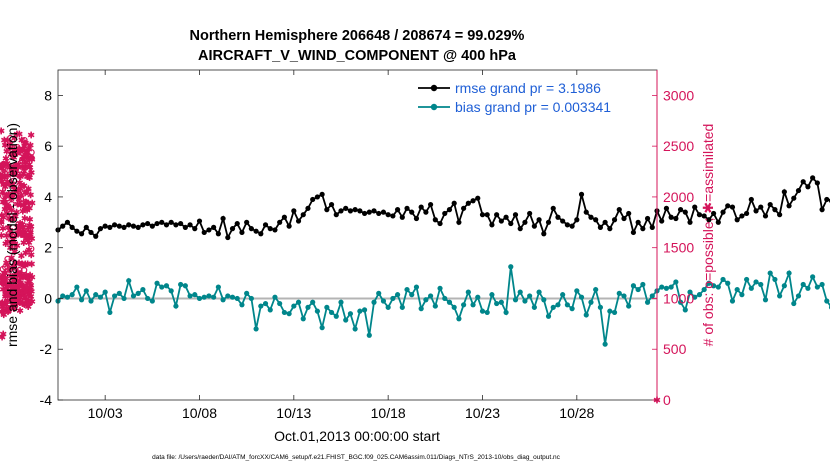 The width and height of the screenshot is (830, 470). Describe the element at coordinates (673, 239) in the screenshot. I see `y-axis-right-ticks: 0 500 1000 1500 2000 2500 3000` at that location.